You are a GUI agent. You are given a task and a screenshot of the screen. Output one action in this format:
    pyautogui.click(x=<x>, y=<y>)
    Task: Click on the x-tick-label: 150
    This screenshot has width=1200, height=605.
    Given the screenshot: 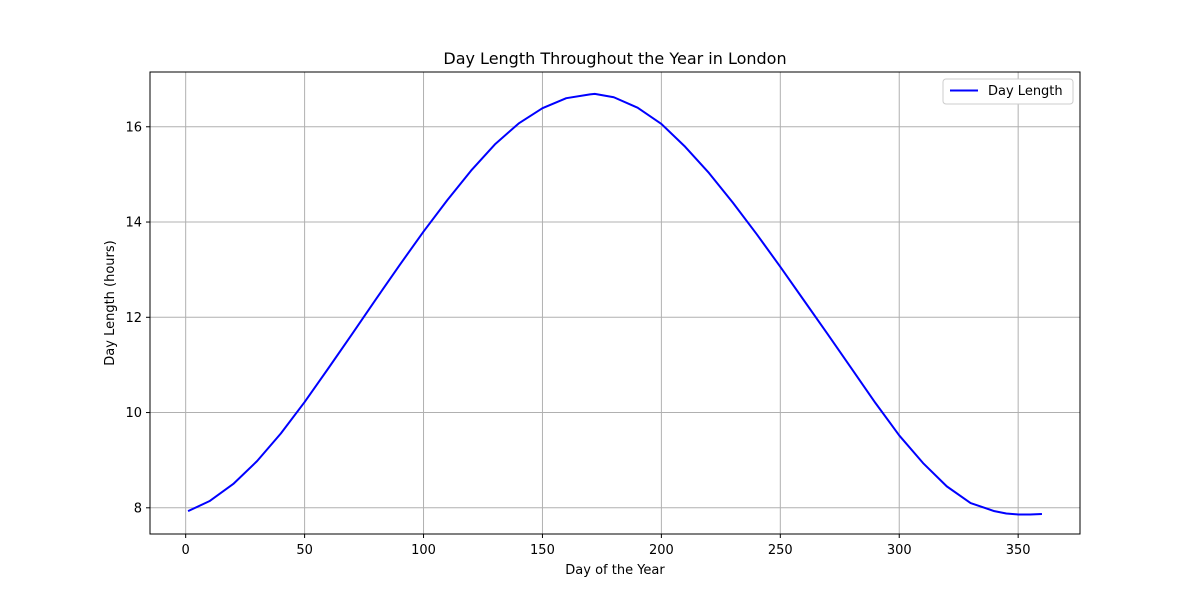 What is the action you would take?
    pyautogui.click(x=542, y=550)
    